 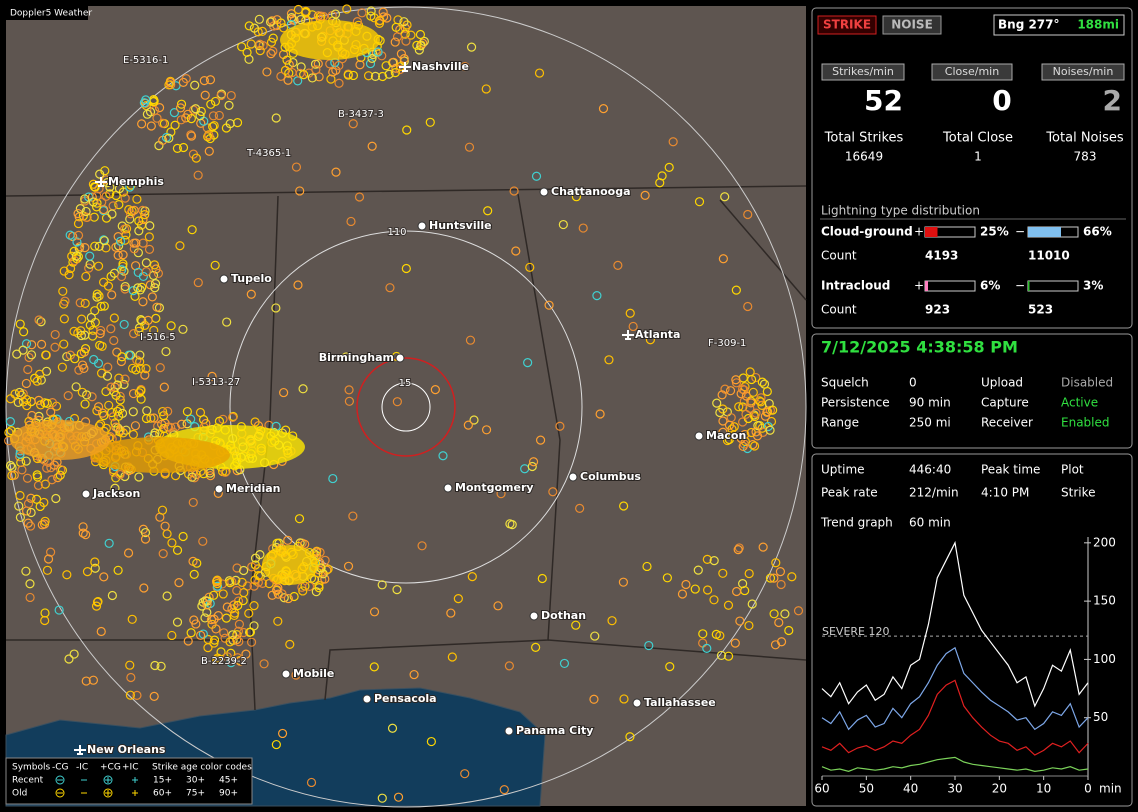 What do you see at coordinates (845, 383) in the screenshot?
I see `setting: Squelch` at bounding box center [845, 383].